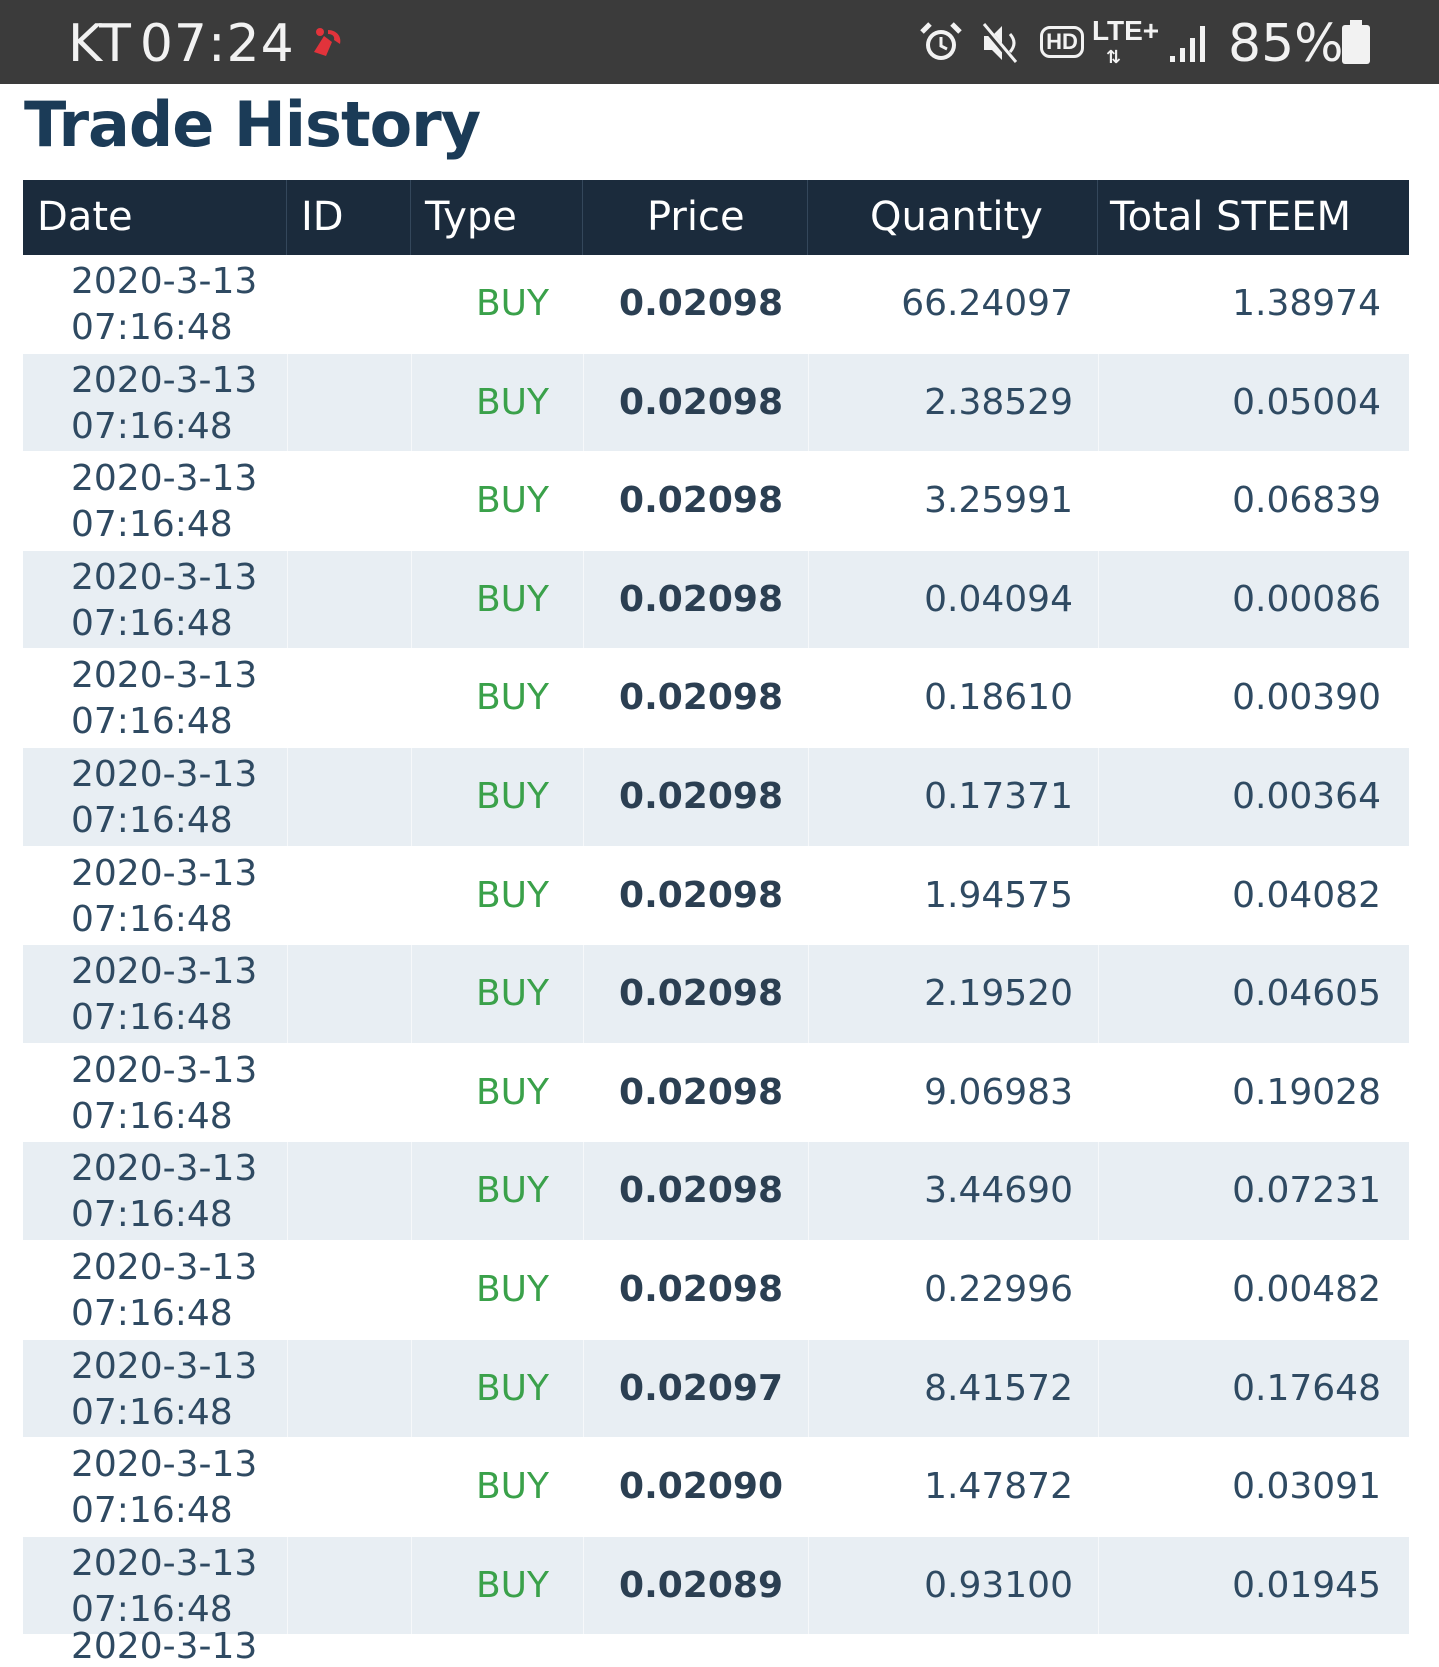 This screenshot has width=1439, height=1667. I want to click on cell-total-steem: 0.01945, so click(1306, 1585).